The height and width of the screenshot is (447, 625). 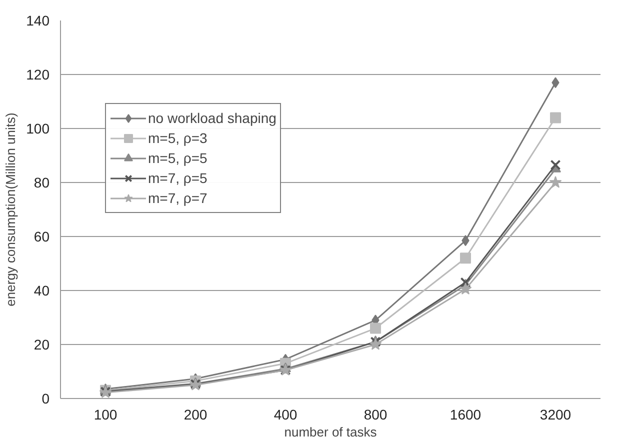 I want to click on y-tick-label: 80, so click(x=42, y=182).